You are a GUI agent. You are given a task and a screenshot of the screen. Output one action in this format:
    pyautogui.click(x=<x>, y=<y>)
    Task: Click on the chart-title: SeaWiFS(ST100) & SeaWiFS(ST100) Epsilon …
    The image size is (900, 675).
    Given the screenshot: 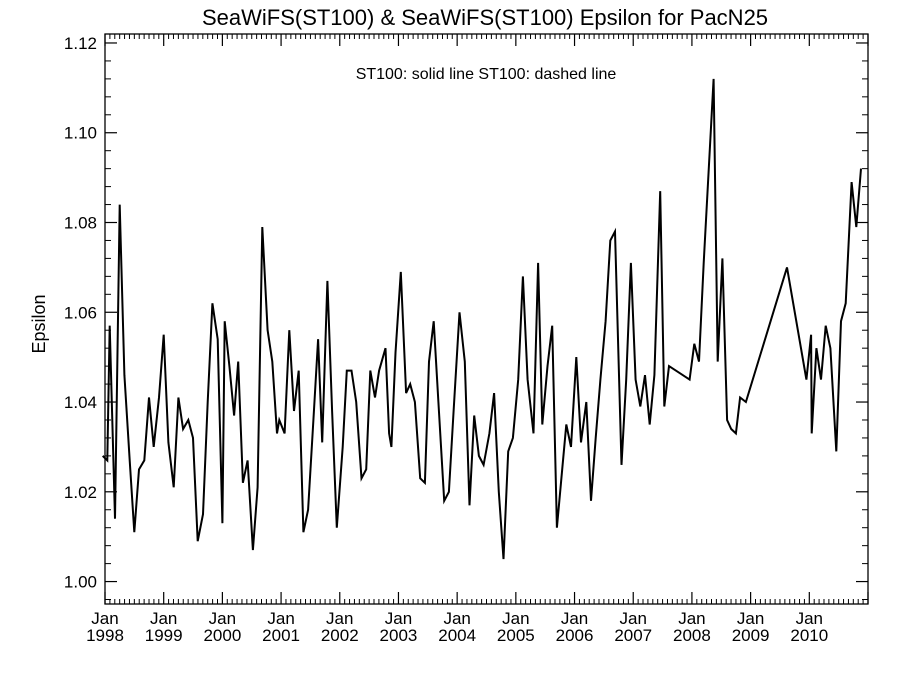 What is the action you would take?
    pyautogui.click(x=485, y=17)
    